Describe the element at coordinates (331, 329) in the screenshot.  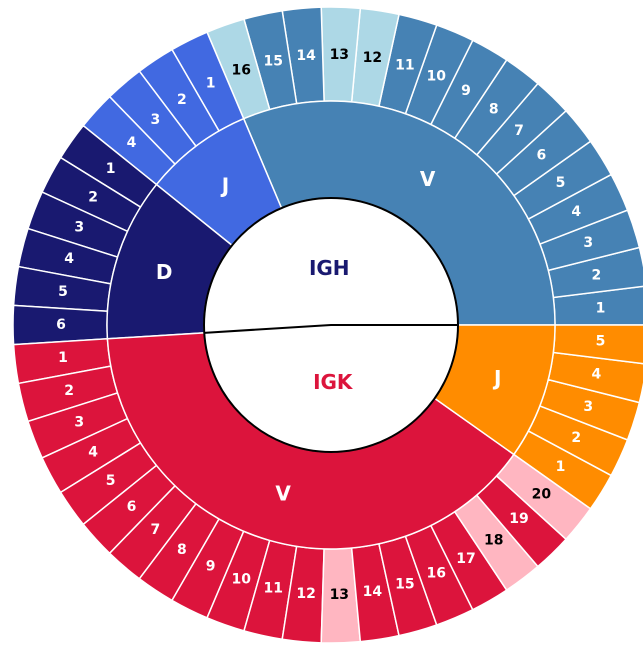
I see `divider` at that location.